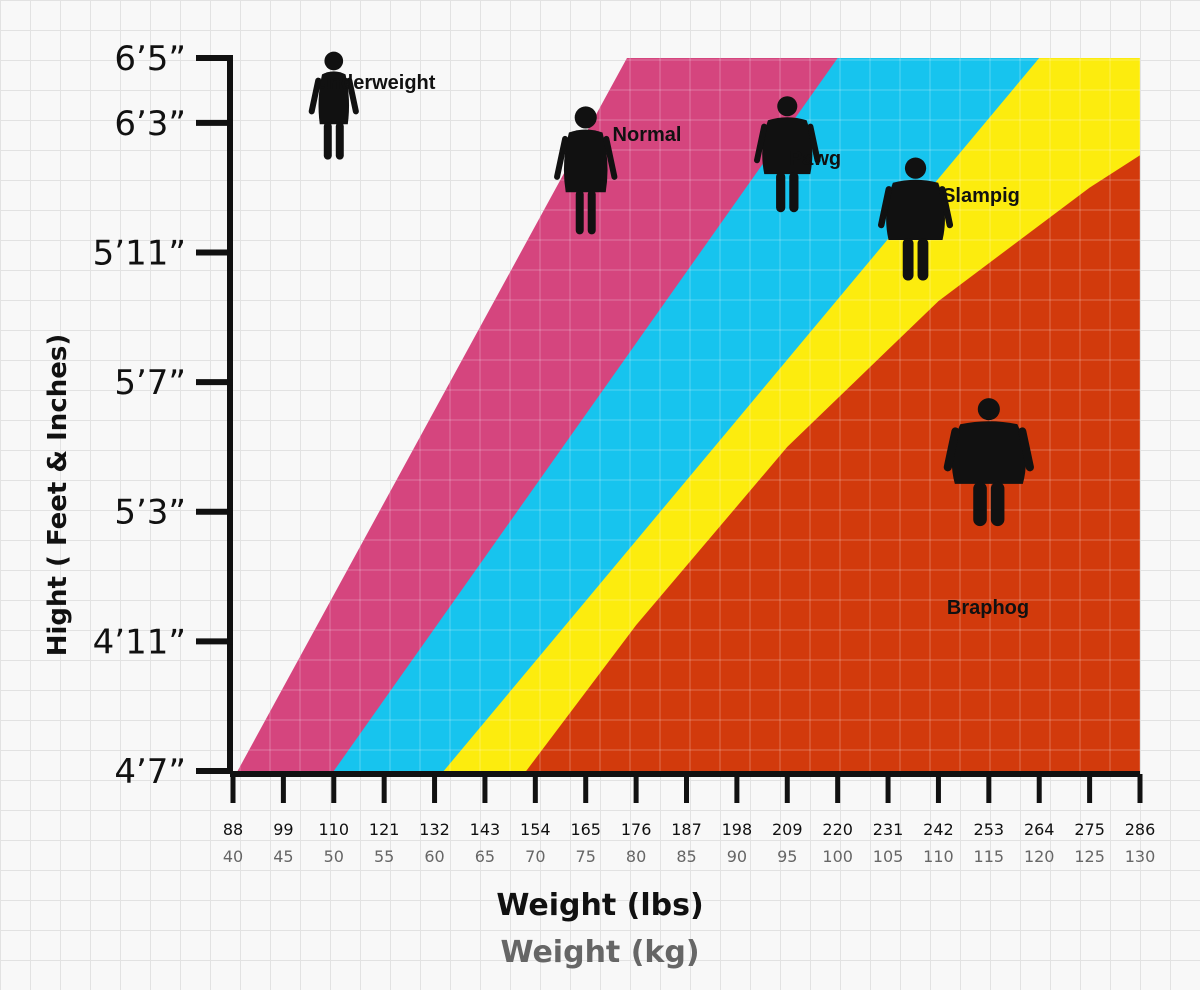  What do you see at coordinates (535, 856) in the screenshot?
I see `x-tick-label-kg: 70` at bounding box center [535, 856].